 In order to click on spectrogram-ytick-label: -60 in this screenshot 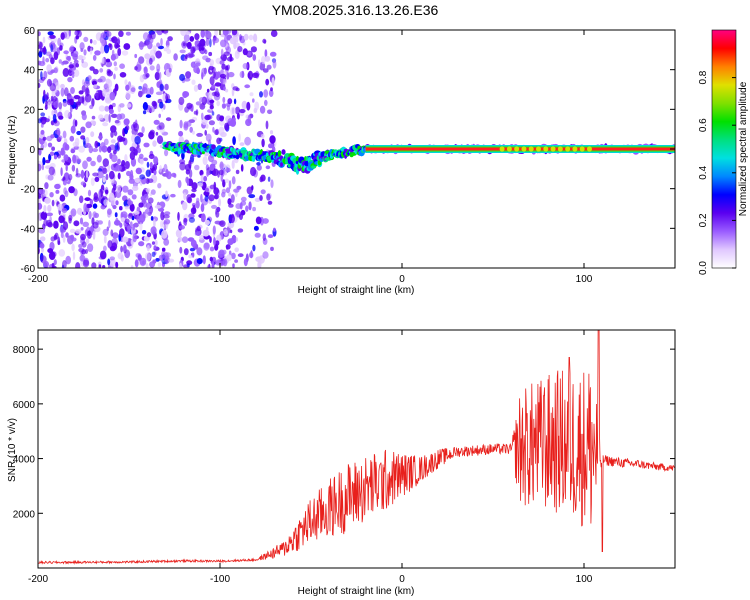, I will do `click(28, 269)`.